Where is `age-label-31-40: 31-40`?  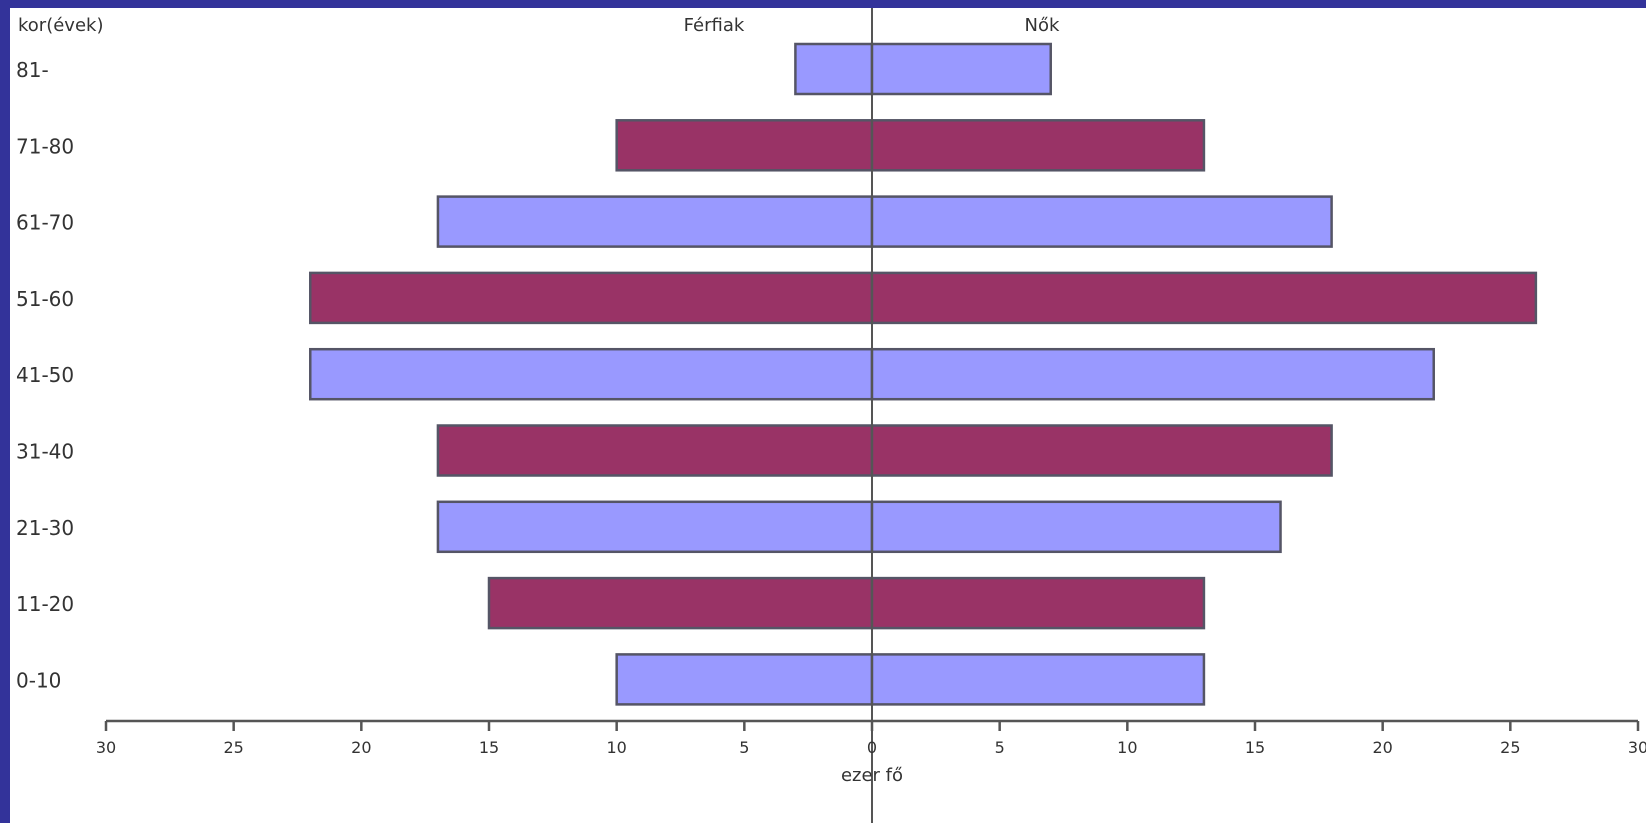
age-label-31-40: 31-40 is located at coordinates (45, 452).